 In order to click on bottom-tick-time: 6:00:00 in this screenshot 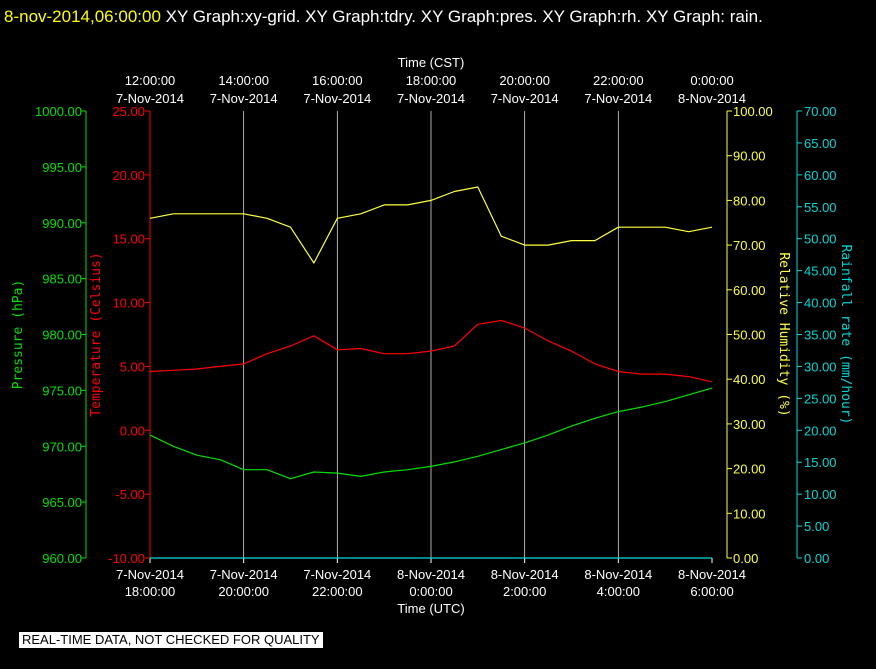, I will do `click(711, 591)`.